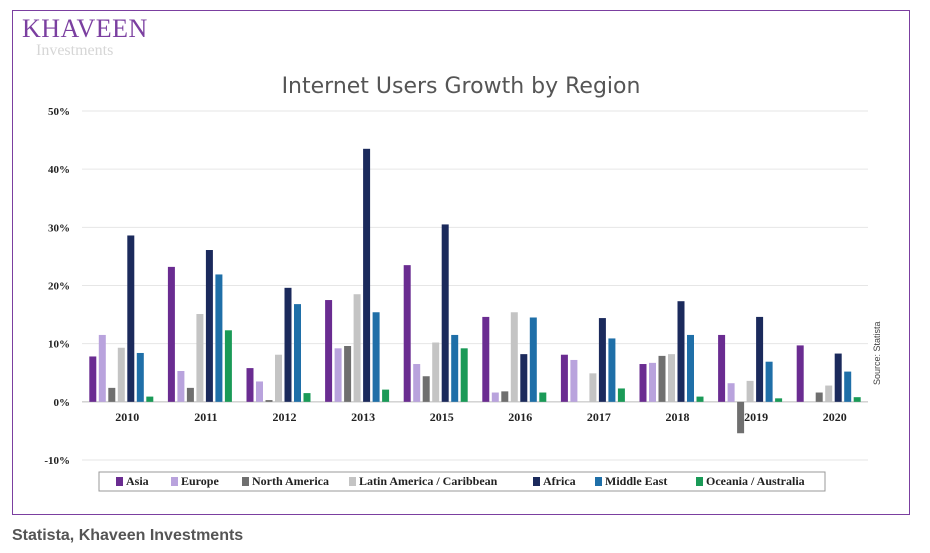 The image size is (930, 553). Describe the element at coordinates (599, 417) in the screenshot. I see `x-tick-label: 2017` at that location.